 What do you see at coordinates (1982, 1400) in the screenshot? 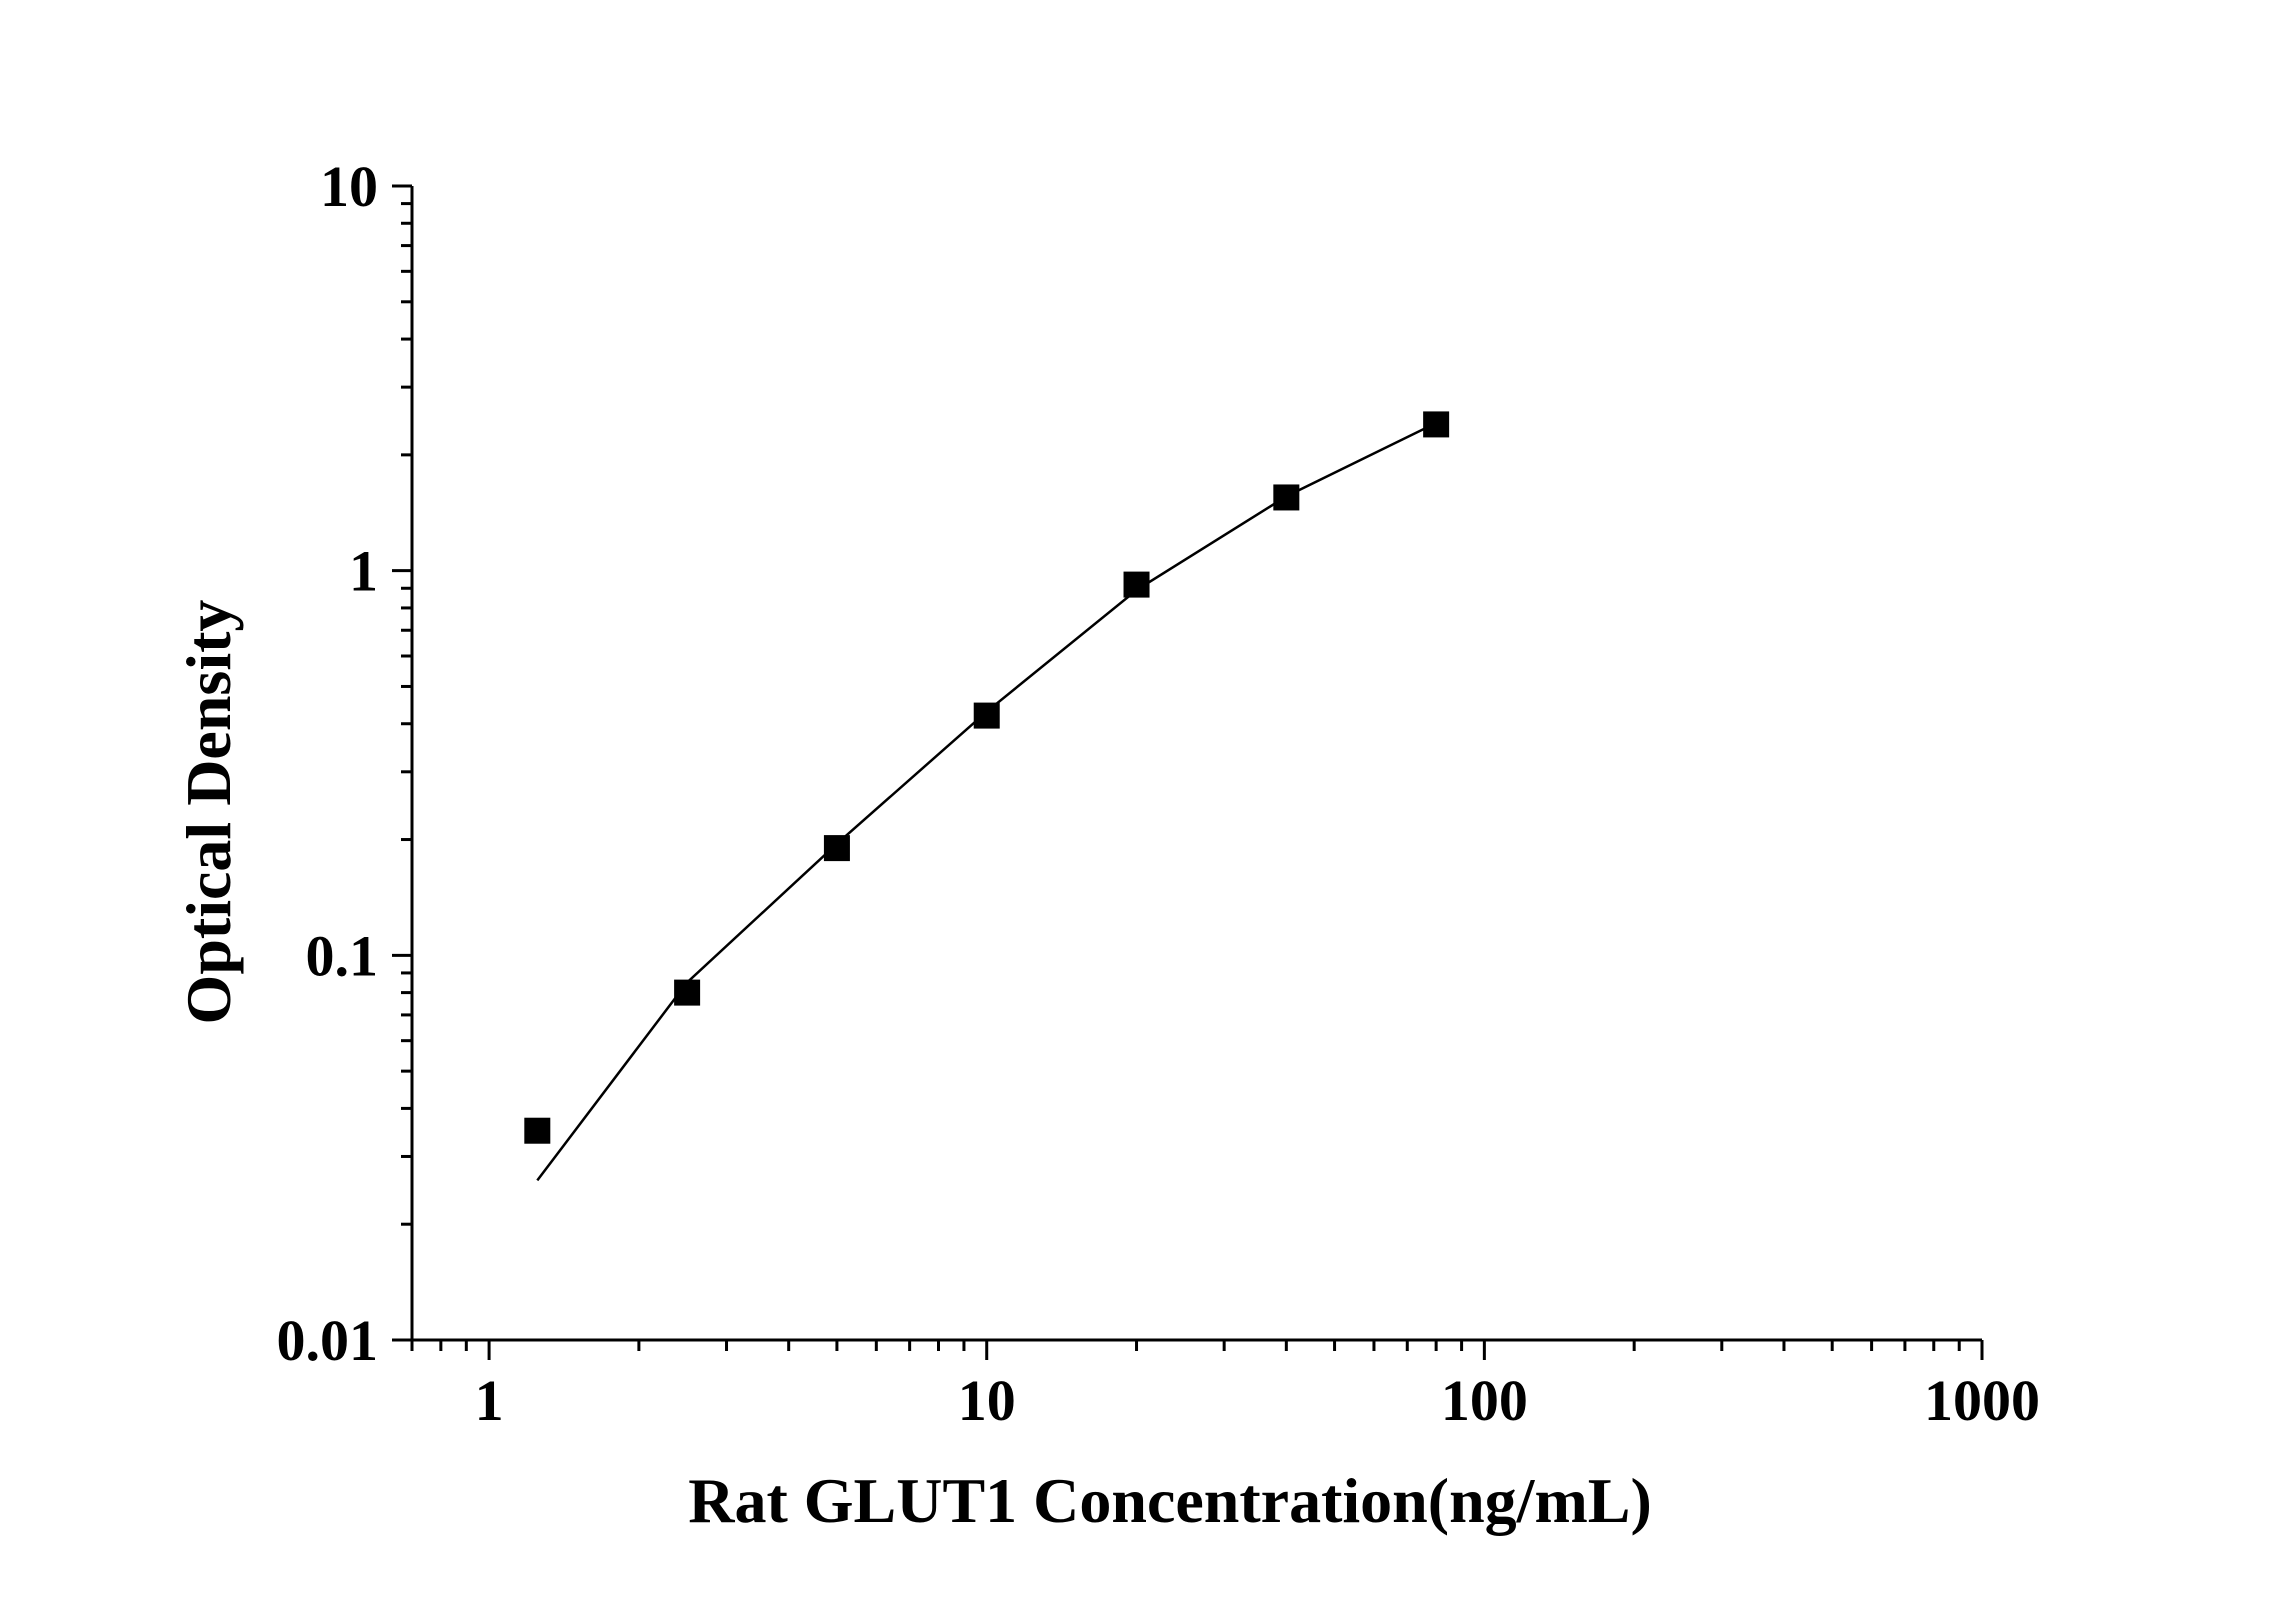
I see `x-tick-label: 1000` at bounding box center [1982, 1400].